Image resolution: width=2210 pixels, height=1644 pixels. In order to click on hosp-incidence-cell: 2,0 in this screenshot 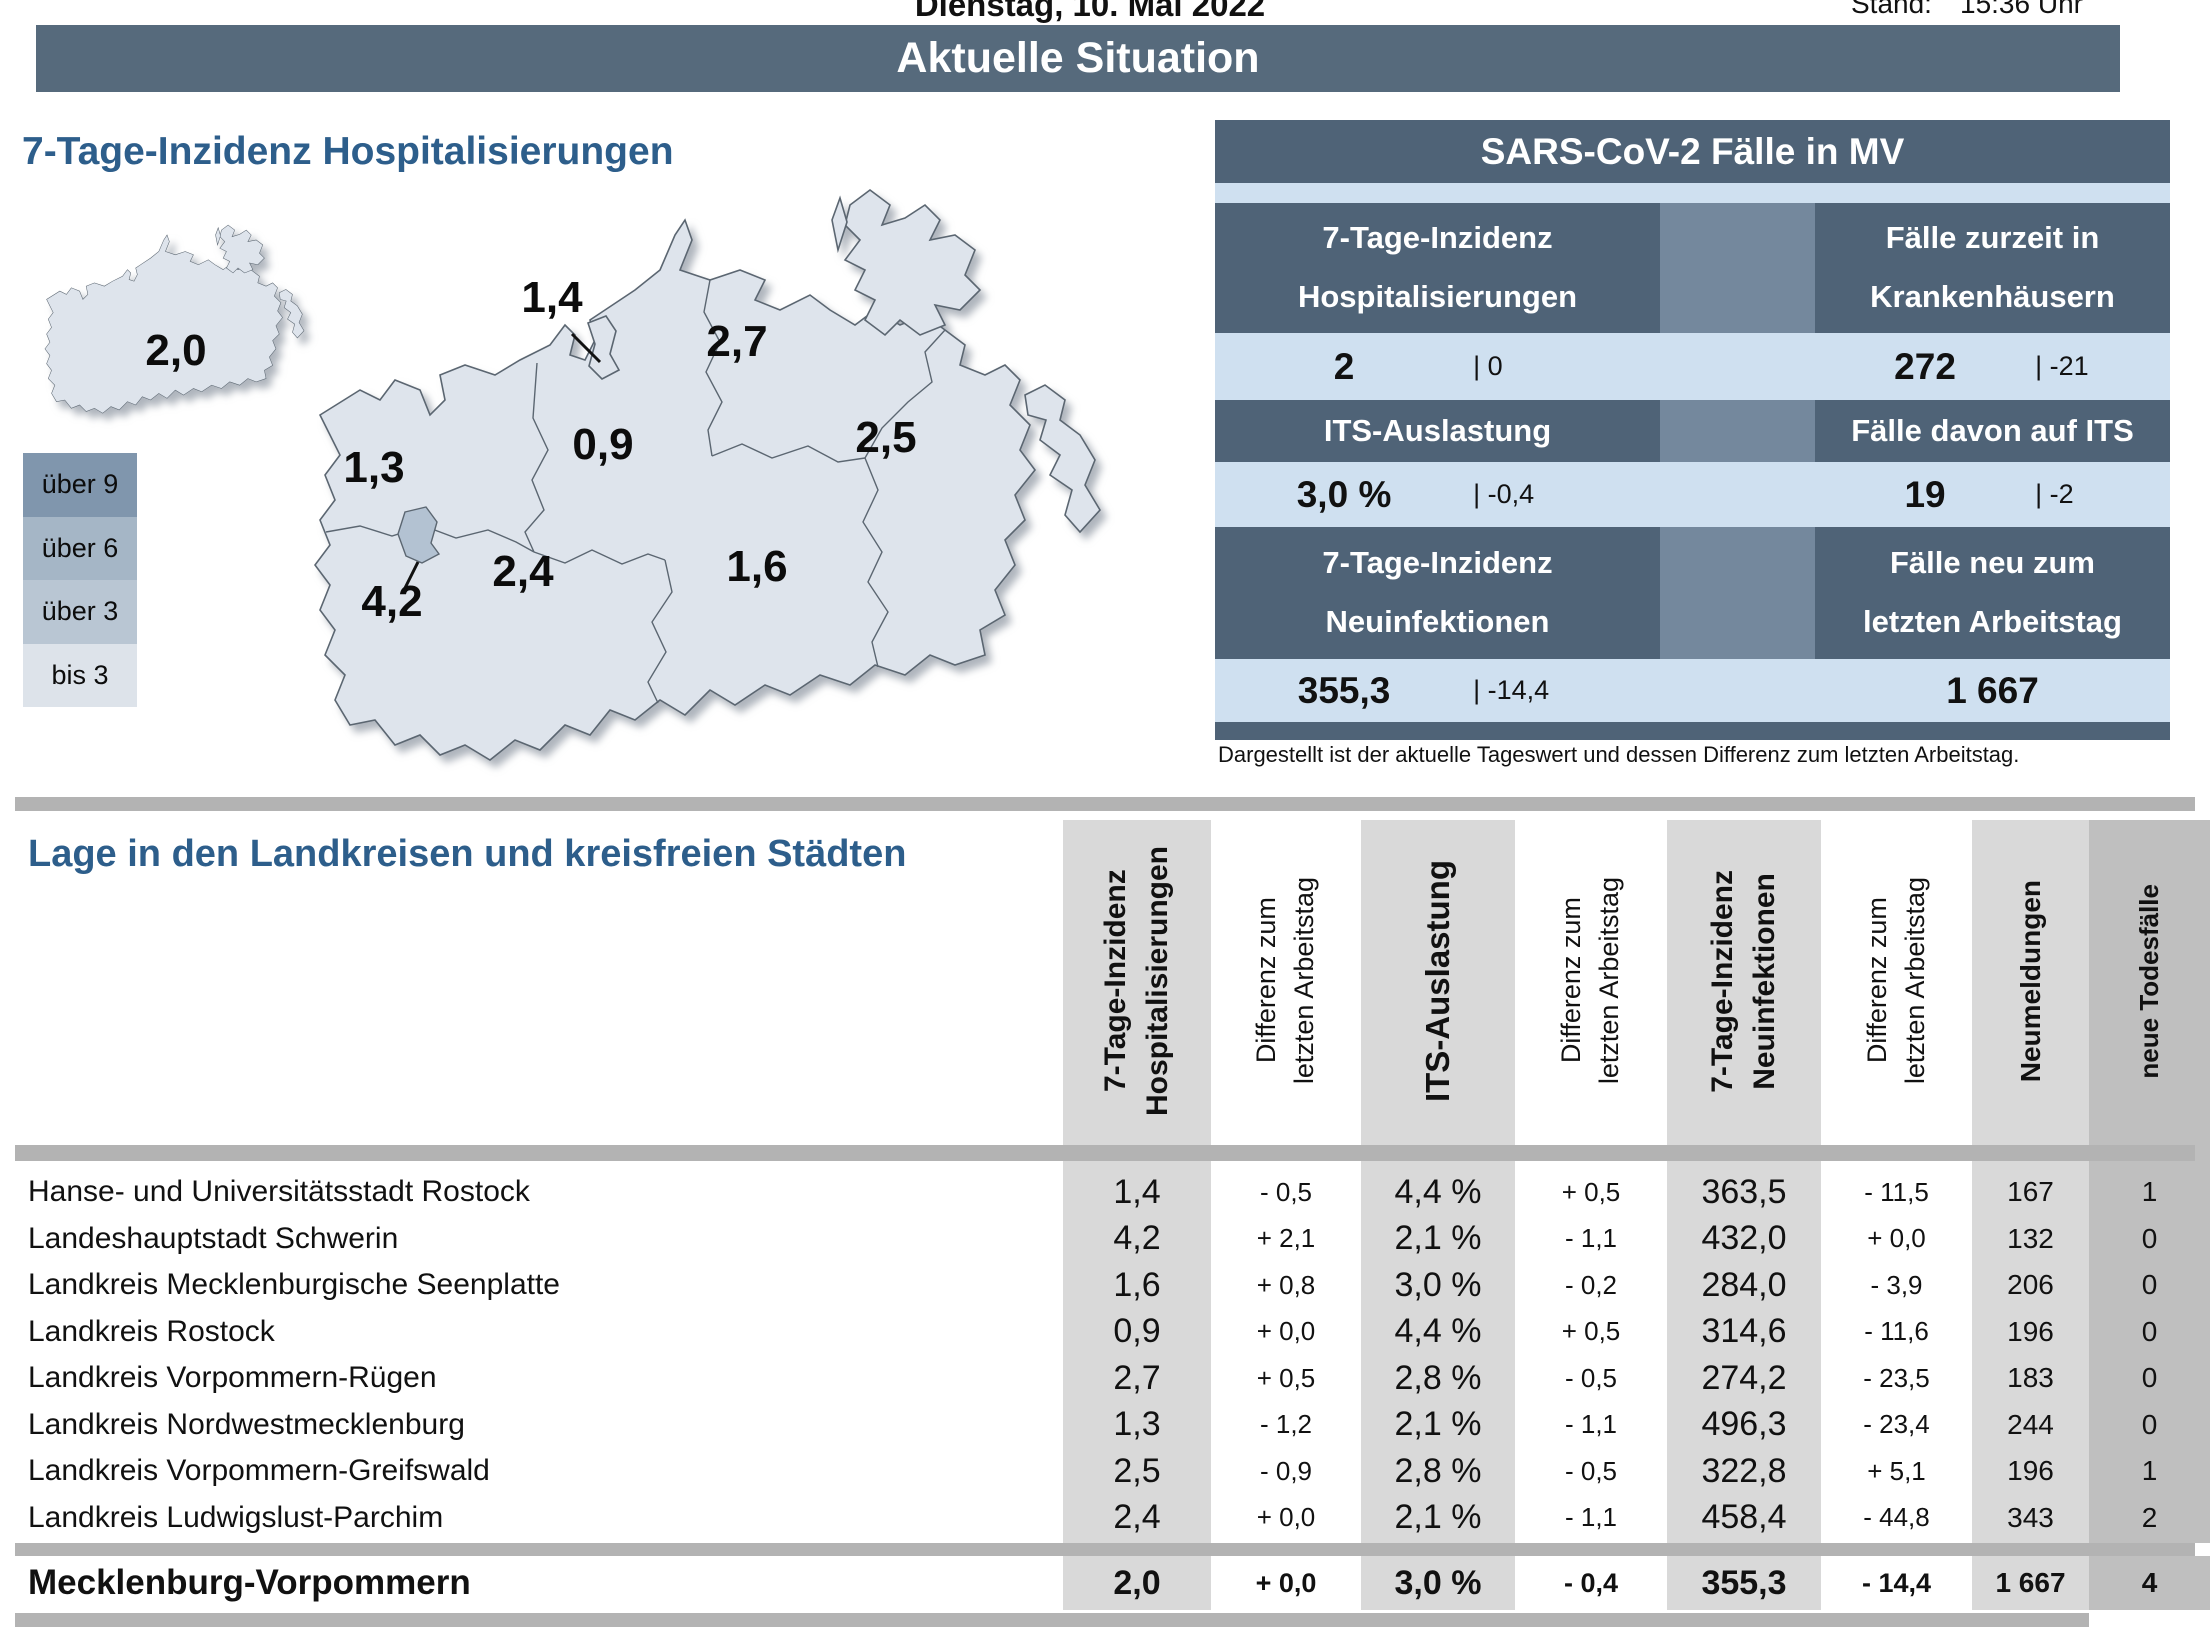, I will do `click(1137, 1582)`.